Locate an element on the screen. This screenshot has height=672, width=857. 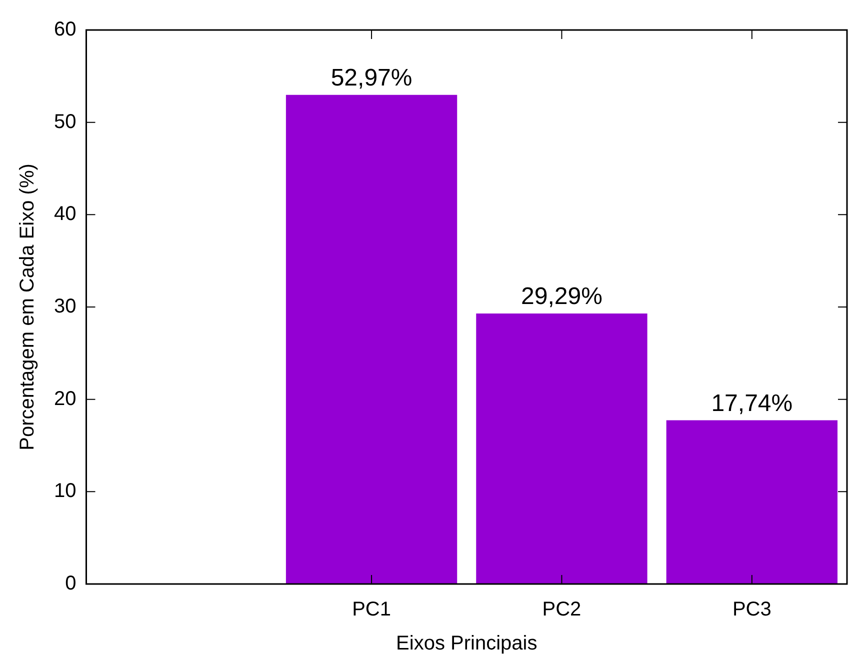
y-tick-label: 0 is located at coordinates (70, 583).